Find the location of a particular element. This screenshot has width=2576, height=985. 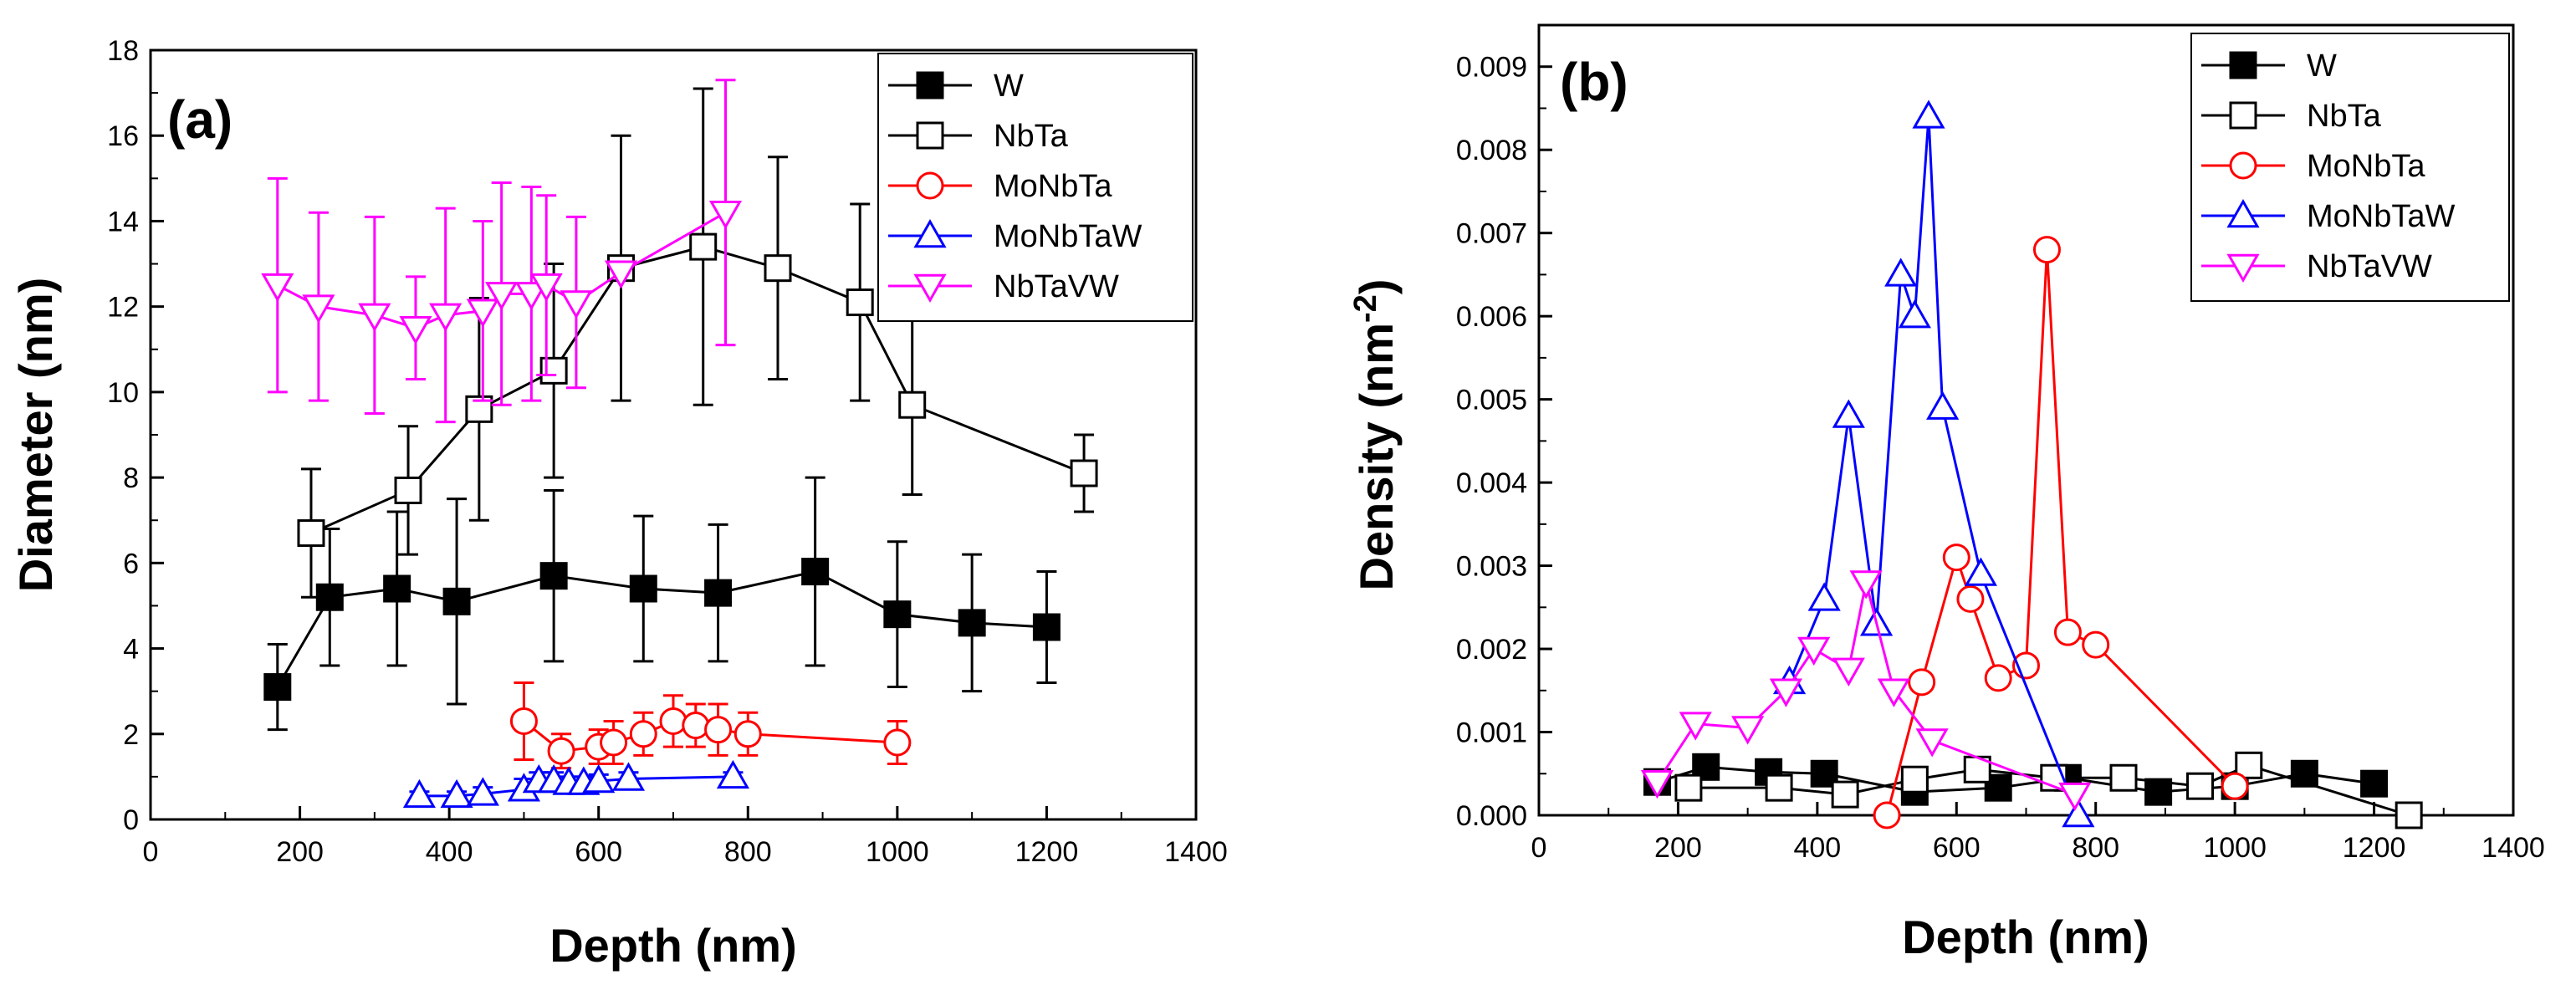

panel-b-y-tick-label: 0.002 is located at coordinates (1491, 650).